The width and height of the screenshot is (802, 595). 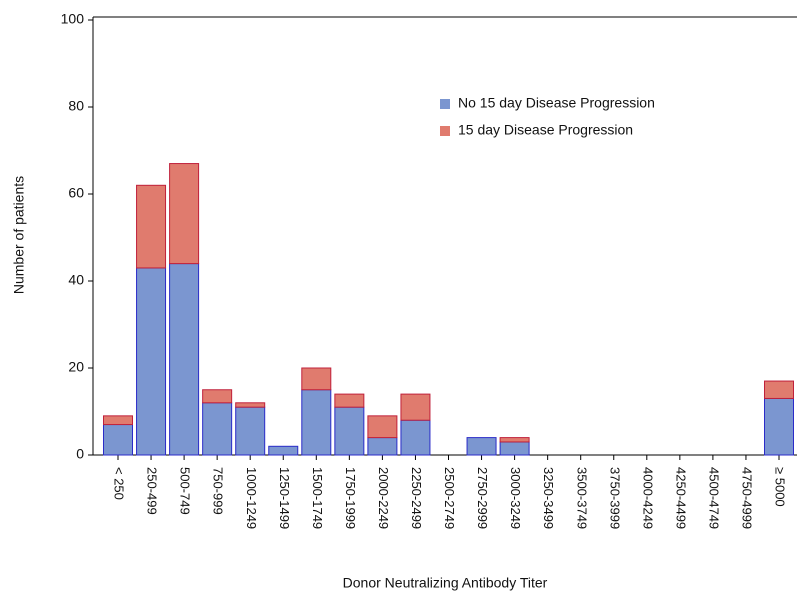 What do you see at coordinates (19, 235) in the screenshot?
I see `y-axis-title: Number of patients` at bounding box center [19, 235].